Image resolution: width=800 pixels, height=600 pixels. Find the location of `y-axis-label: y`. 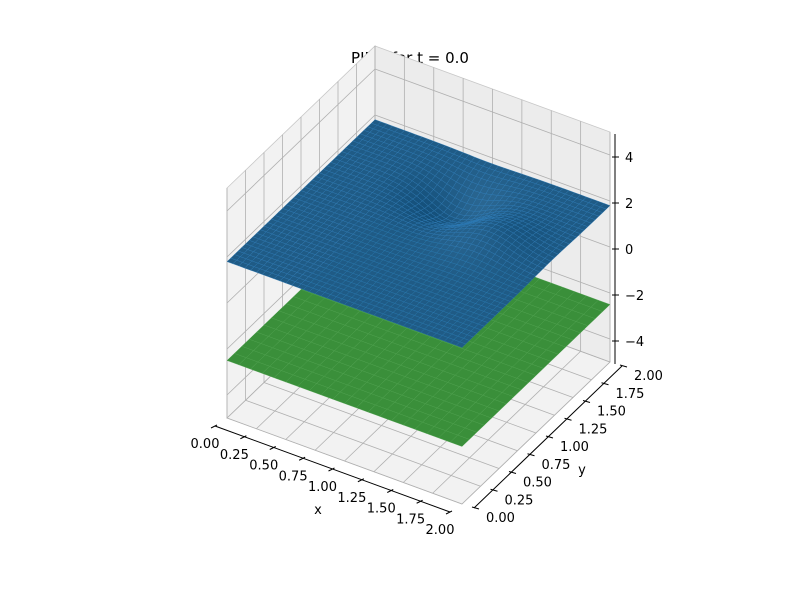

y-axis-label: y is located at coordinates (582, 470).